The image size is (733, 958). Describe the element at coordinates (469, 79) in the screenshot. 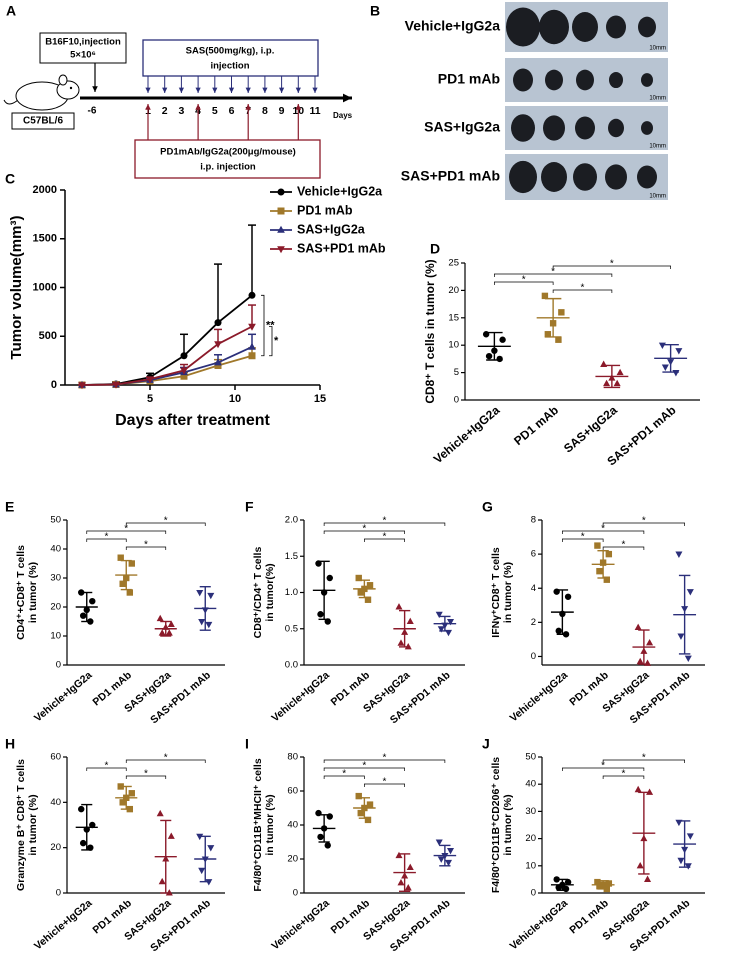

I see `group-label: PD1 mAb` at that location.